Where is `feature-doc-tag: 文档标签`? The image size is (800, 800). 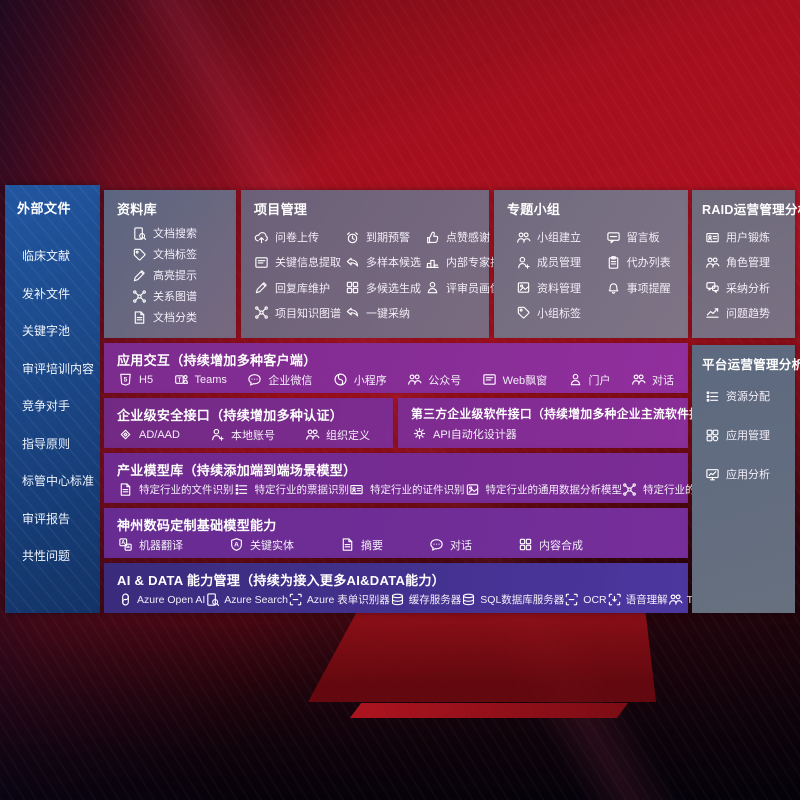 feature-doc-tag: 文档标签 is located at coordinates (184, 254).